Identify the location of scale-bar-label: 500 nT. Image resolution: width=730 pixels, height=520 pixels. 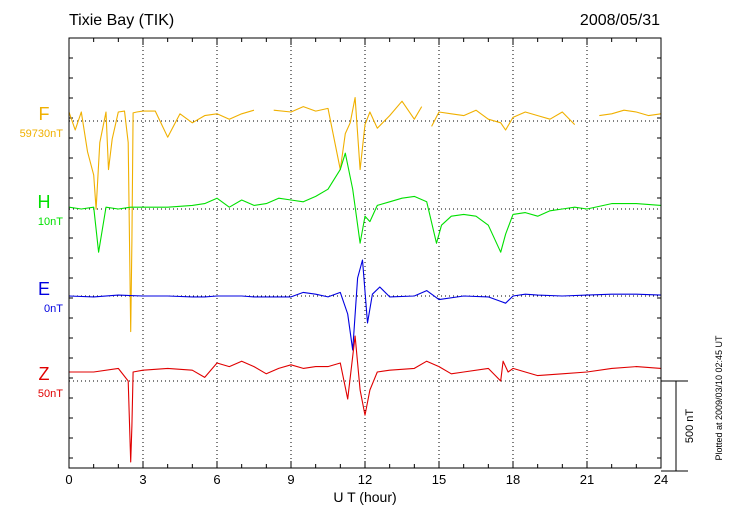
(690, 426).